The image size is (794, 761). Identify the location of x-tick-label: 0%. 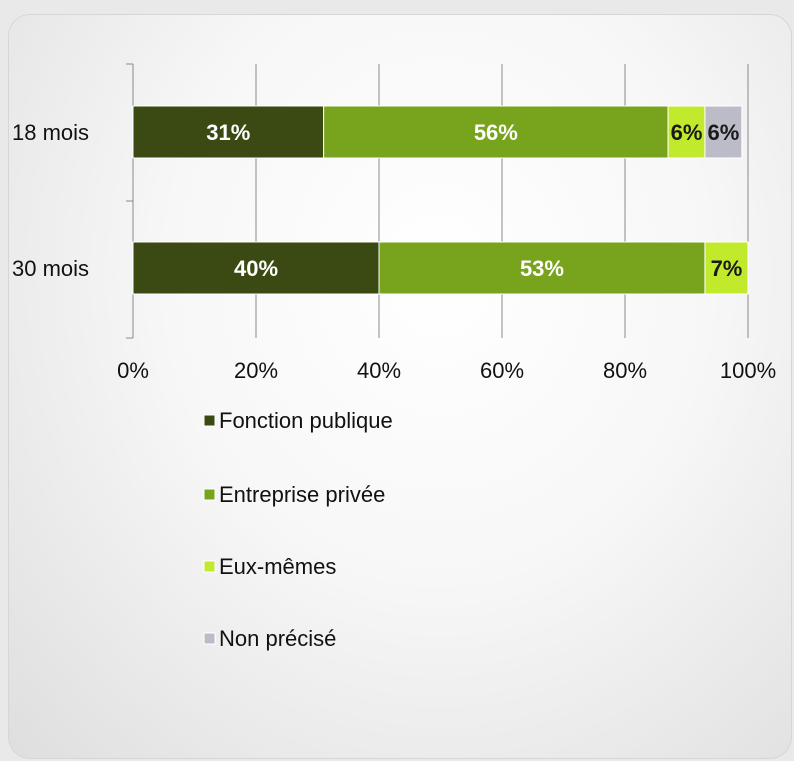
(133, 370).